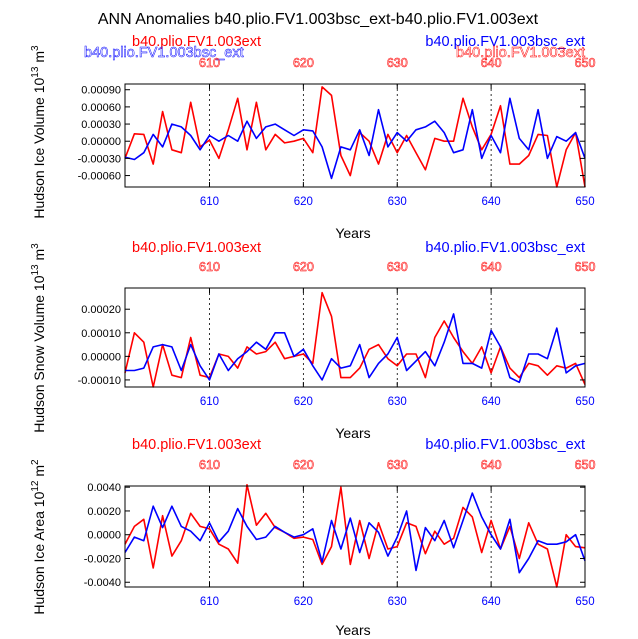  Describe the element at coordinates (102, 583) in the screenshot. I see `y-tick-label: -0.0040` at that location.